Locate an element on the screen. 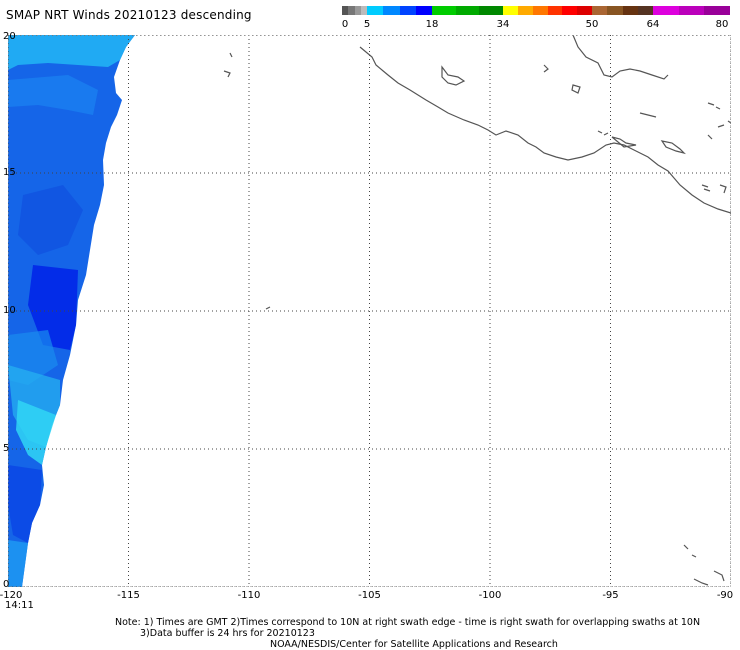  swath-time-label: 14:11 is located at coordinates (19, 605).